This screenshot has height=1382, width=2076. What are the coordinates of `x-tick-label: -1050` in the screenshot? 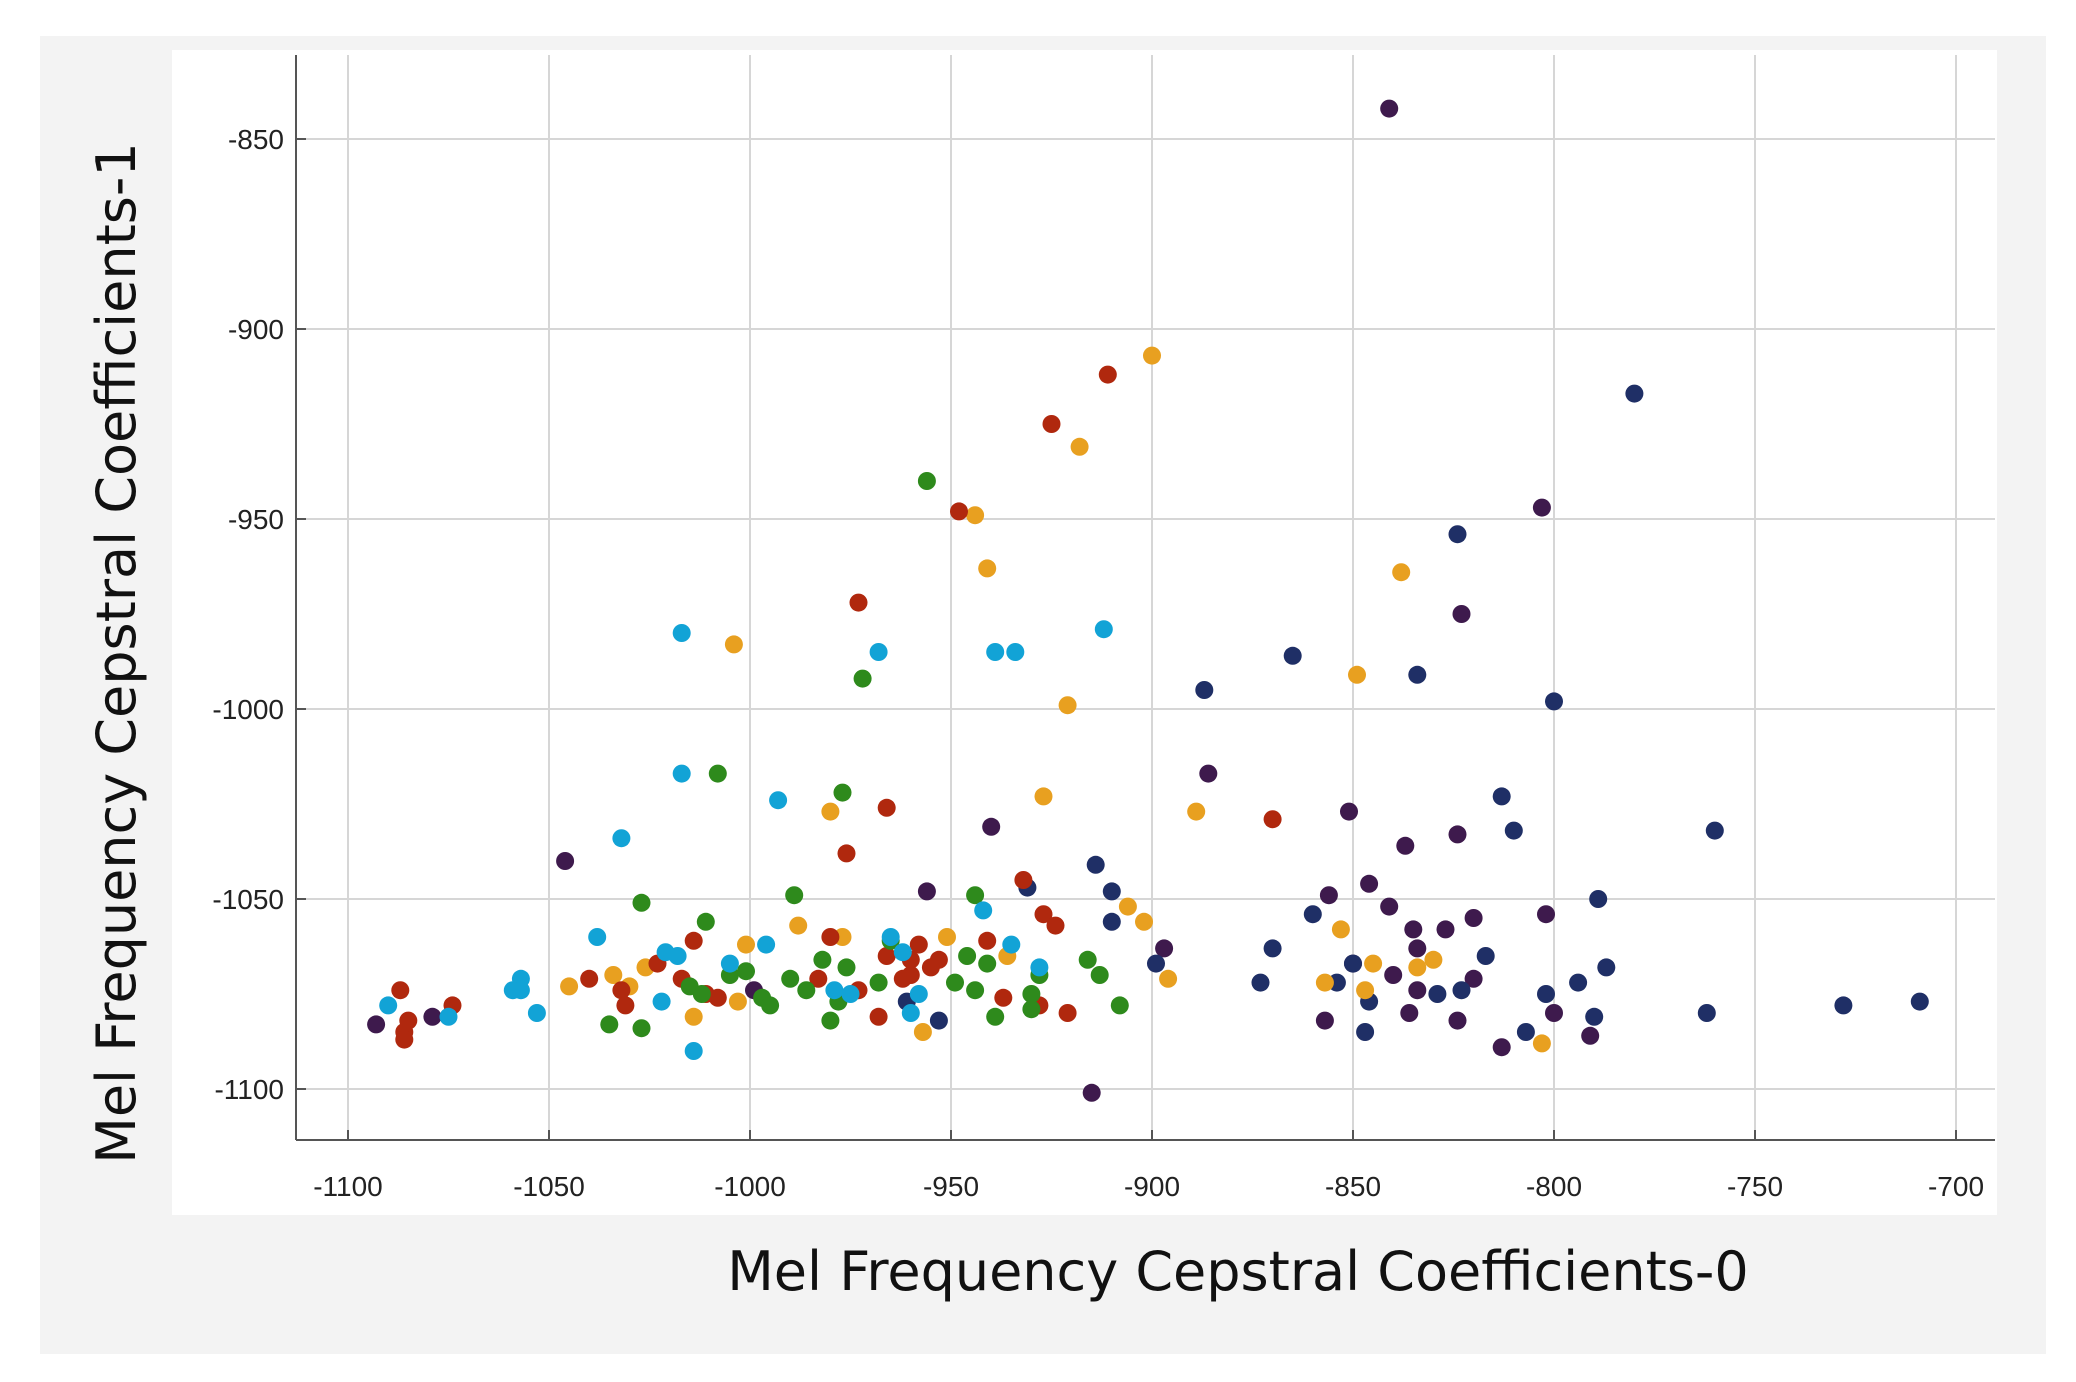 It's located at (549, 1186).